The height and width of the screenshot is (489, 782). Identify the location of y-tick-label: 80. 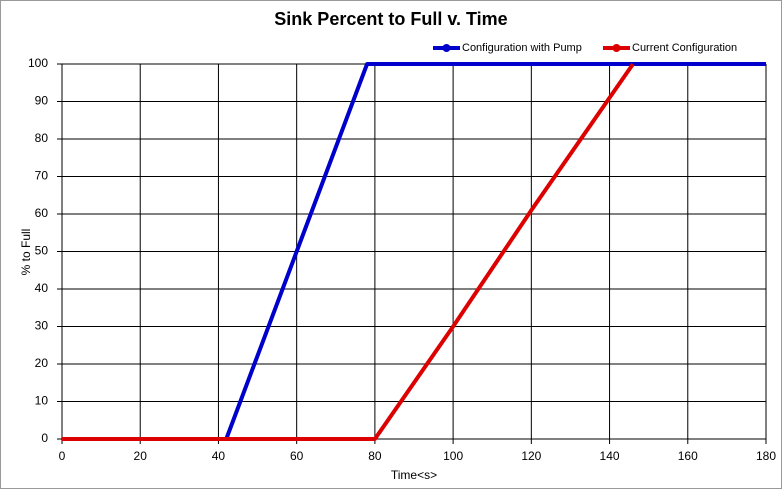
(42, 138).